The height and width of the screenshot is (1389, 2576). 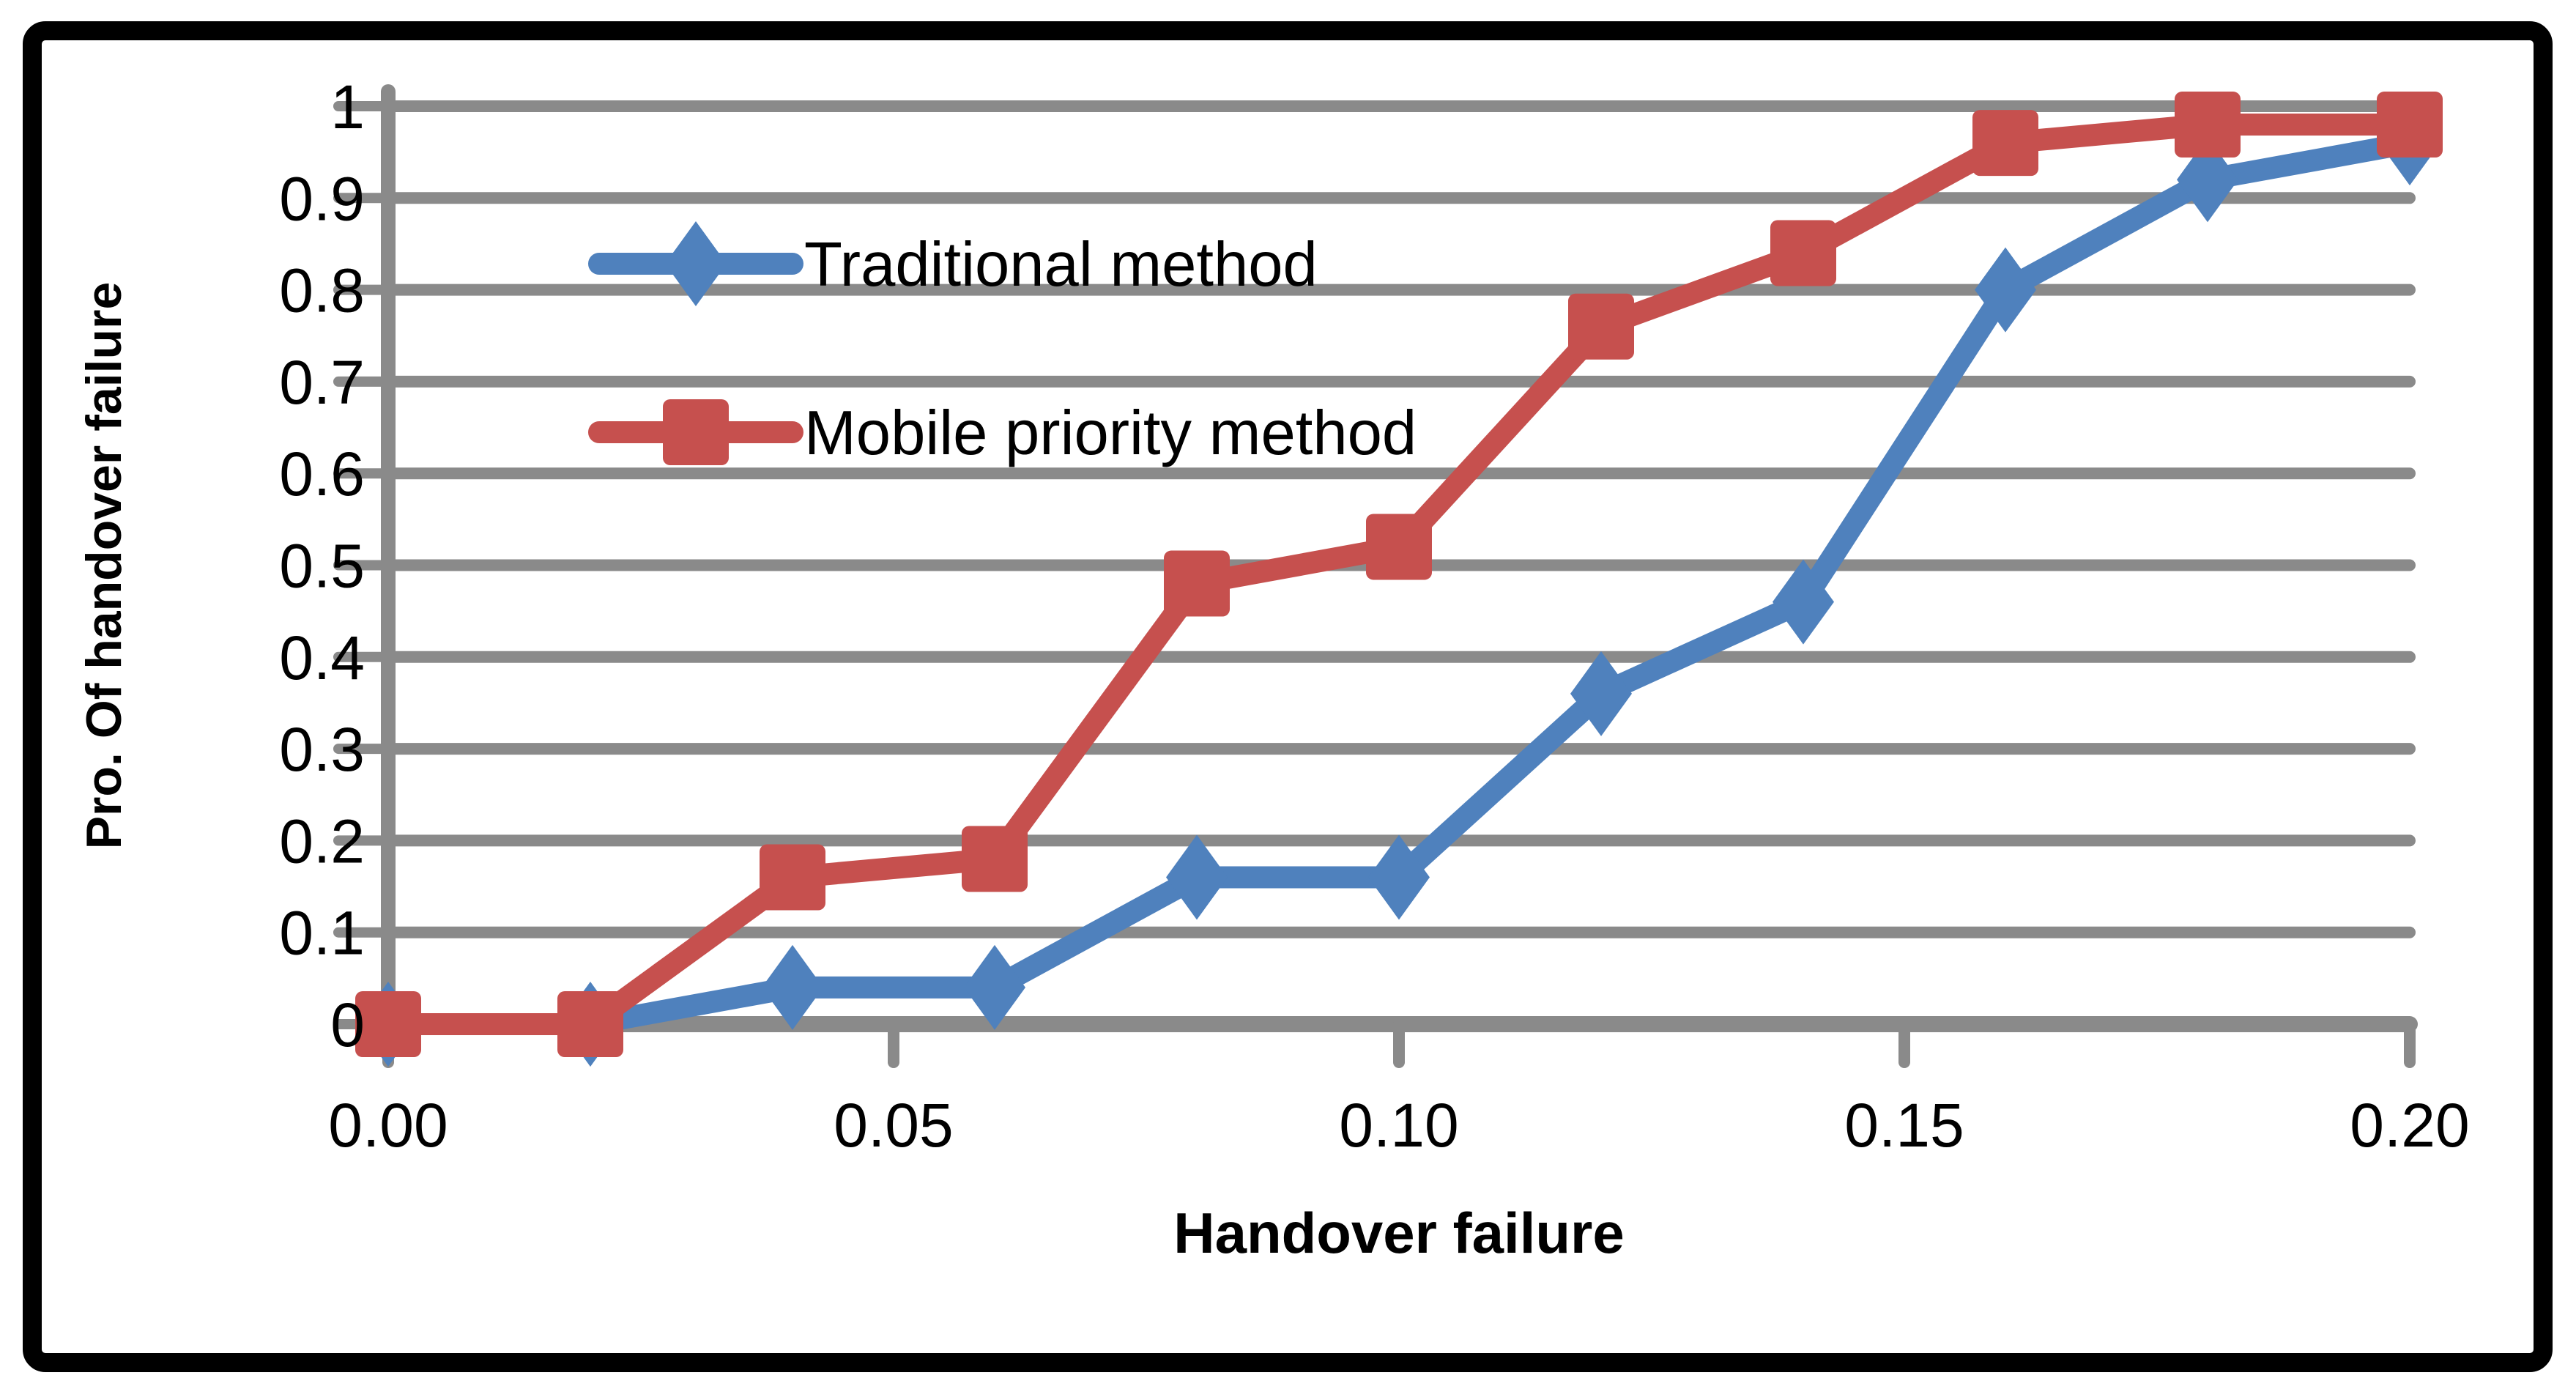 What do you see at coordinates (1399, 1125) in the screenshot?
I see `x-tick-label-0.10: 0.10` at bounding box center [1399, 1125].